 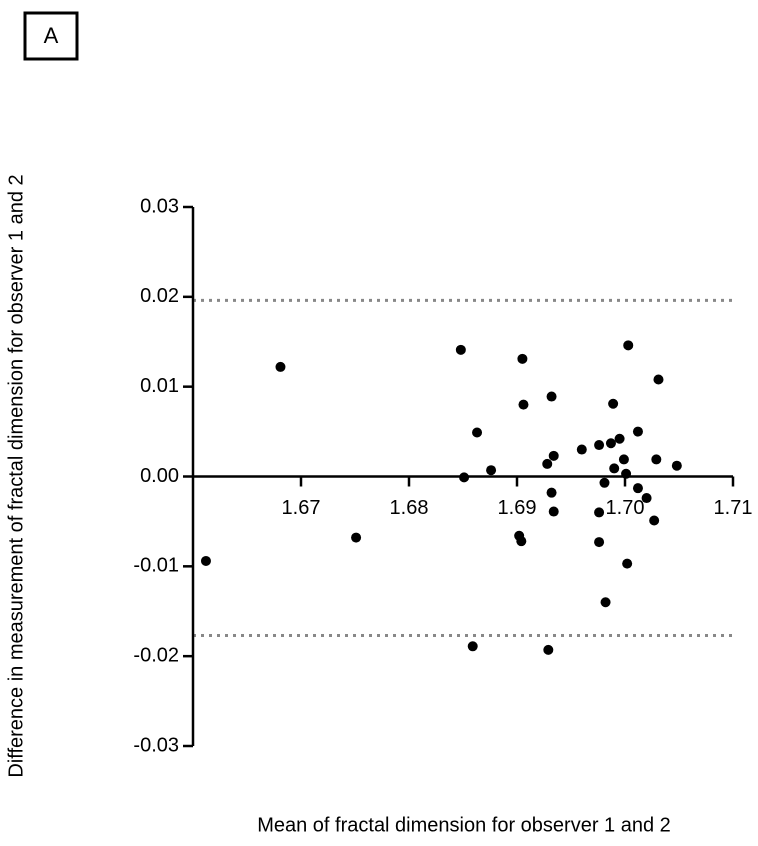 What do you see at coordinates (733, 508) in the screenshot?
I see `x-tick-label: 1.71` at bounding box center [733, 508].